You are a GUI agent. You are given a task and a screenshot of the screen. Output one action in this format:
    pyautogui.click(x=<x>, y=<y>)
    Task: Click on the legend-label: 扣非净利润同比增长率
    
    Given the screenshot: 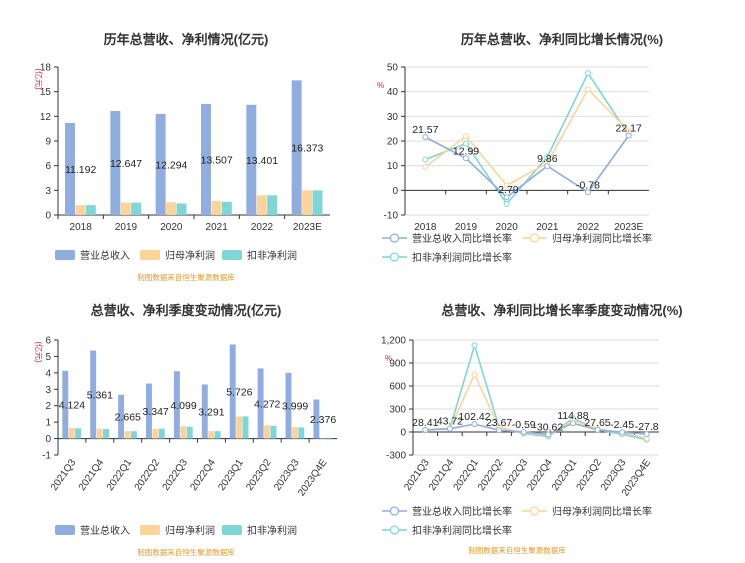 What is the action you would take?
    pyautogui.click(x=462, y=257)
    